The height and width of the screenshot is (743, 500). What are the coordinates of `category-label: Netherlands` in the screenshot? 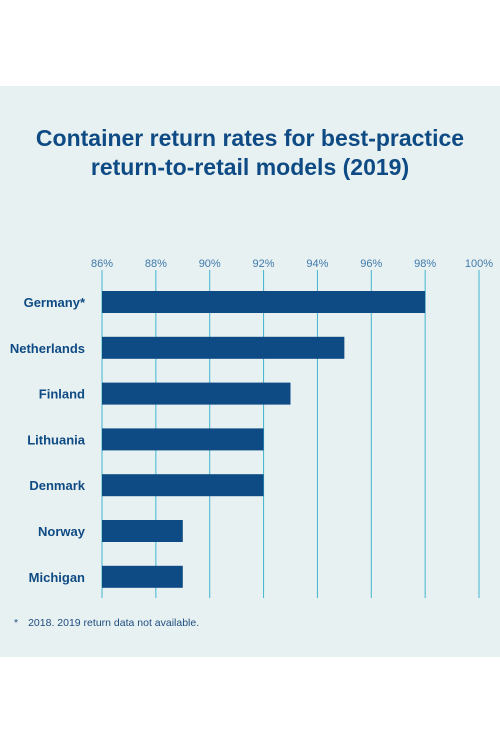 It's located at (47, 348).